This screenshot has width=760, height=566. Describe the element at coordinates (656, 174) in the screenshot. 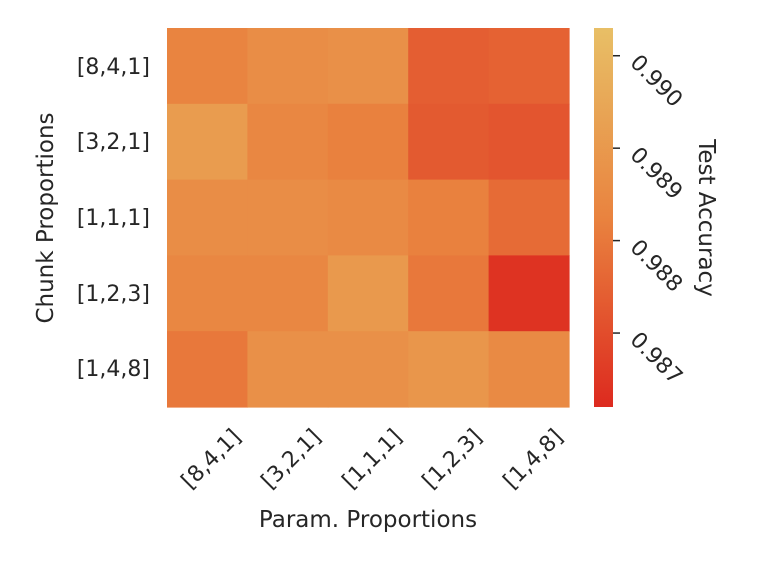

I see `colorbar-tick-label: 0.989` at that location.